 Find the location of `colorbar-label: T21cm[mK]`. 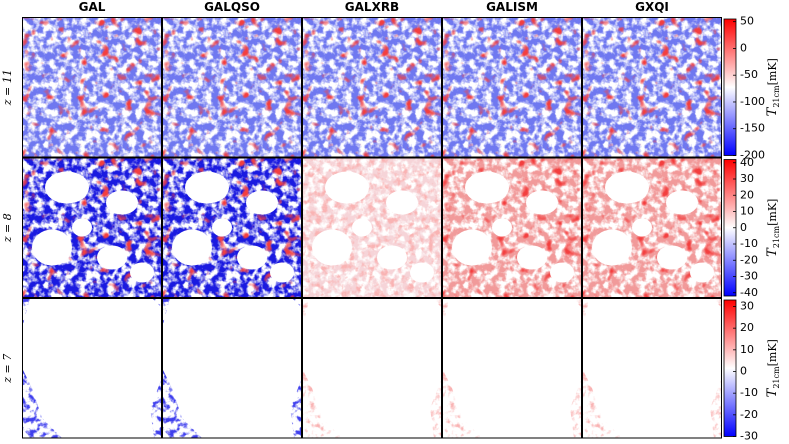

colorbar-label: T21cm[mK] is located at coordinates (773, 228).